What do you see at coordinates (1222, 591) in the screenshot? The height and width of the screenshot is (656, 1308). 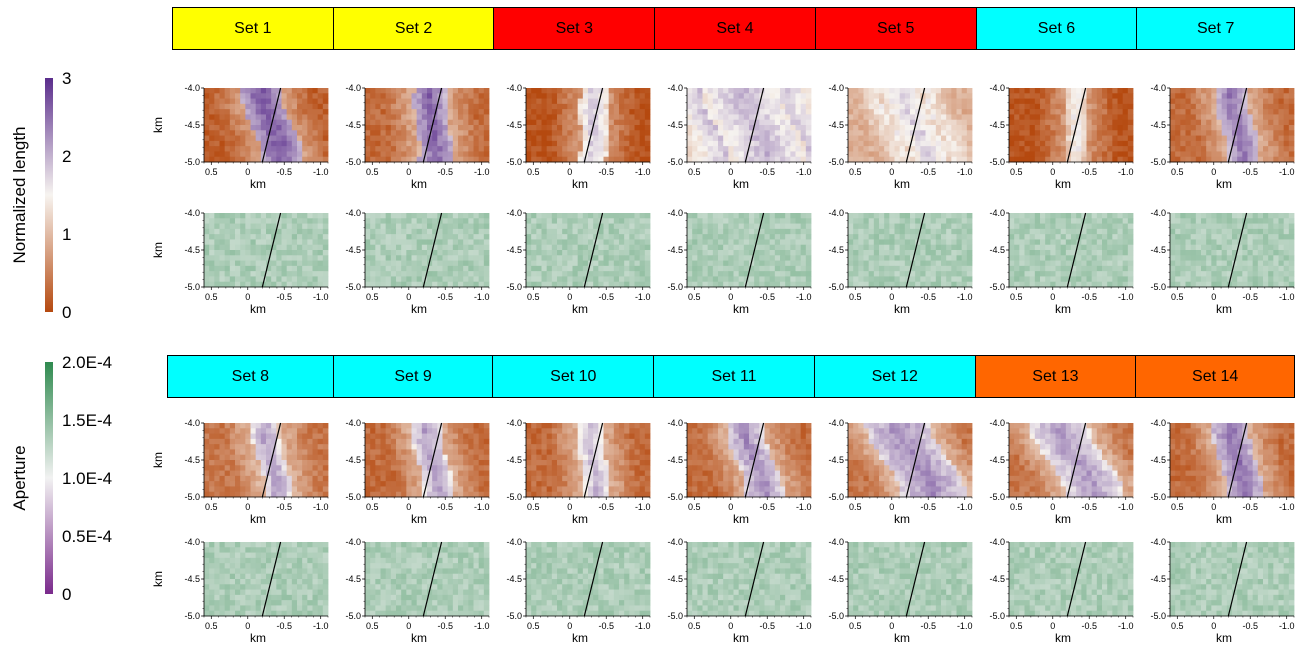 I see `panel-set-14-aperture: -4.0 -4.5 -5.0 0.5 0 -0.5 -1.0 km` at bounding box center [1222, 591].